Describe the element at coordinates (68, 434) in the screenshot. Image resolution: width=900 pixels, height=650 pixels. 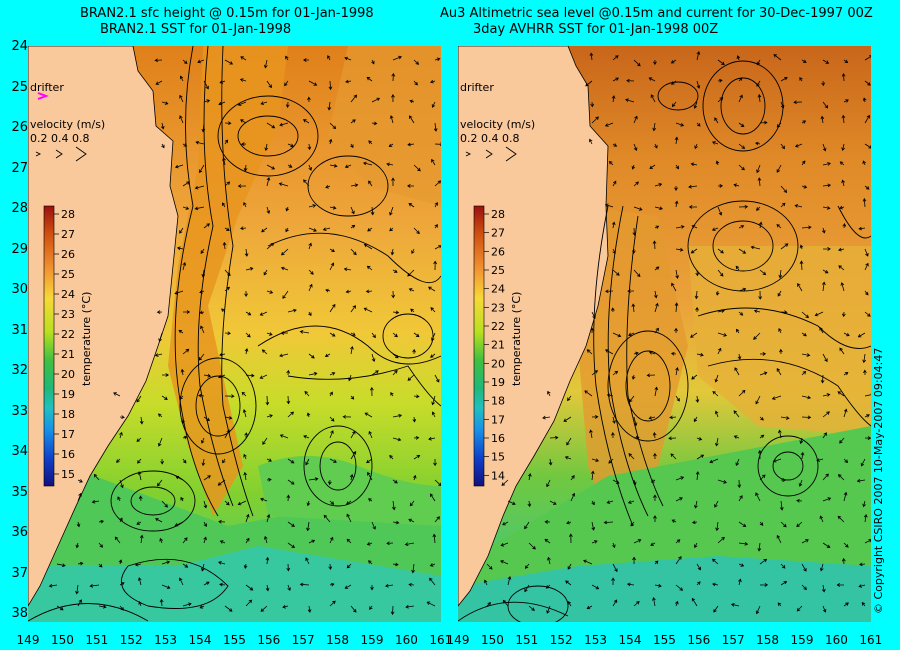
I see `colorbar-tick-label: 17` at that location.